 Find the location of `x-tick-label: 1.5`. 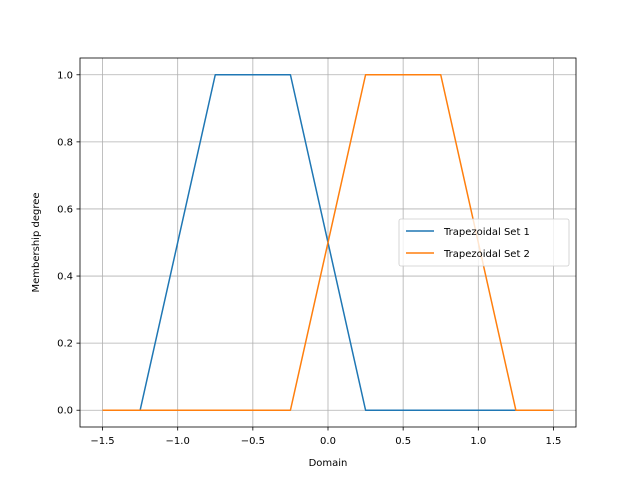

x-tick-label: 1.5 is located at coordinates (554, 441).